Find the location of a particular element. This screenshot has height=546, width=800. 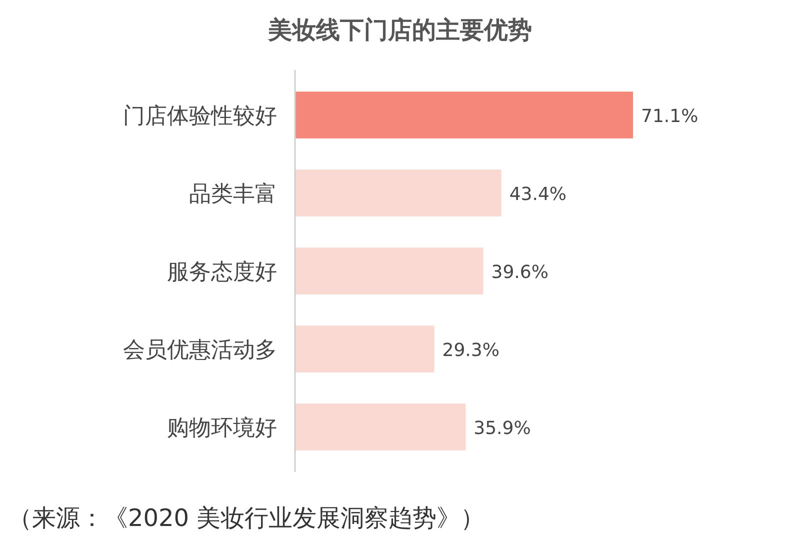

data-label: 39.6% is located at coordinates (519, 272).